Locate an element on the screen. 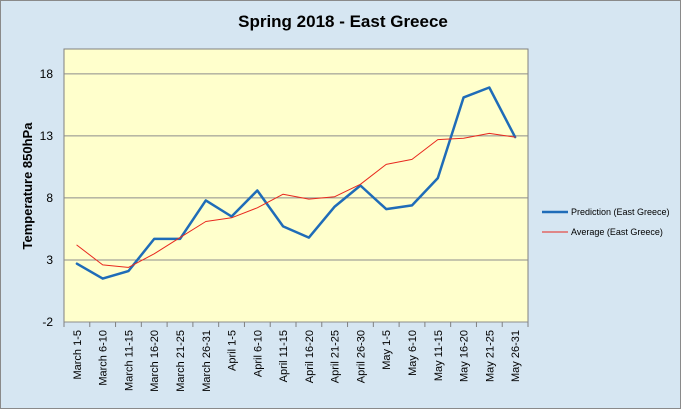 The height and width of the screenshot is (409, 681). x-tick-label: March 6-10 is located at coordinates (104, 358).